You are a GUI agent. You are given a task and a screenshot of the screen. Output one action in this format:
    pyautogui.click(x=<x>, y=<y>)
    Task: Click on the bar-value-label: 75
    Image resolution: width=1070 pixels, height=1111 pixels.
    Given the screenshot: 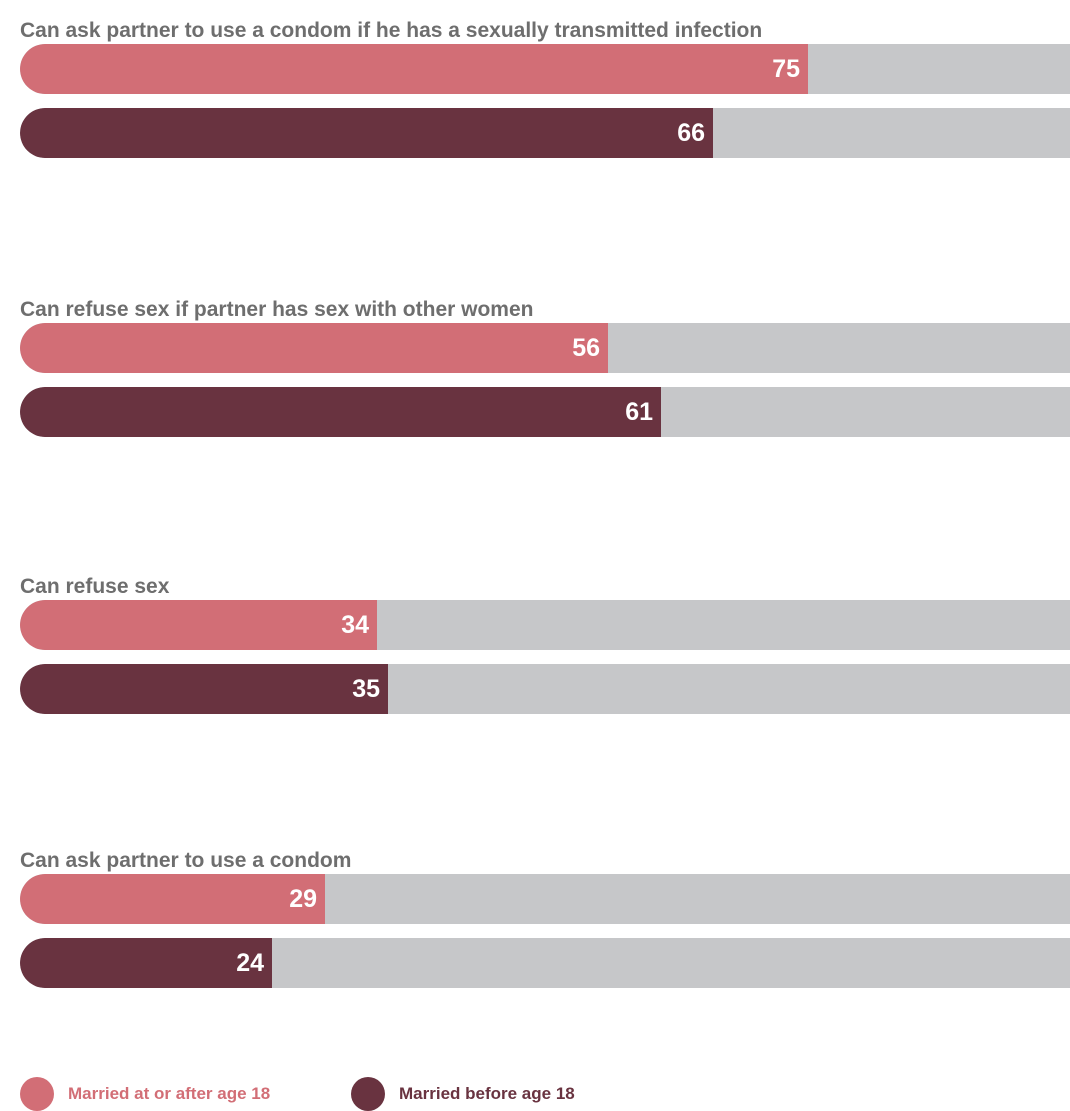 What is the action you would take?
    pyautogui.click(x=786, y=69)
    